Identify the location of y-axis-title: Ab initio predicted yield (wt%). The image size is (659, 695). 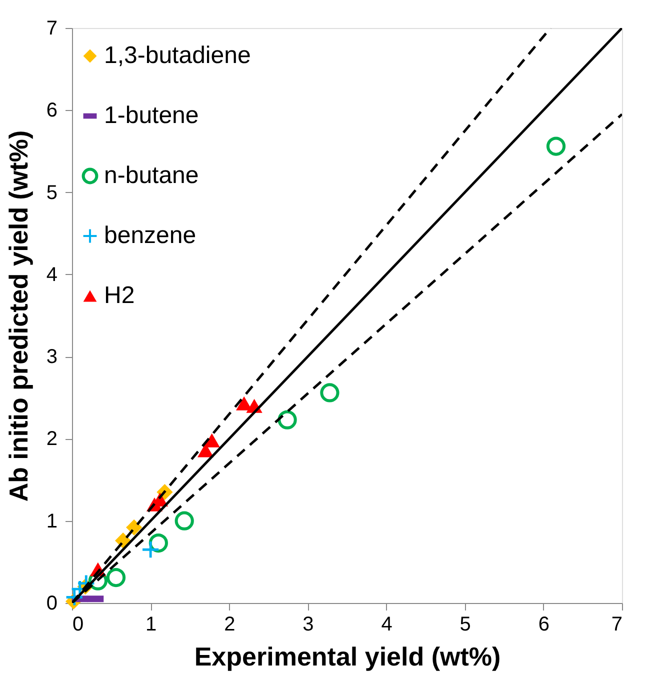
(18, 316).